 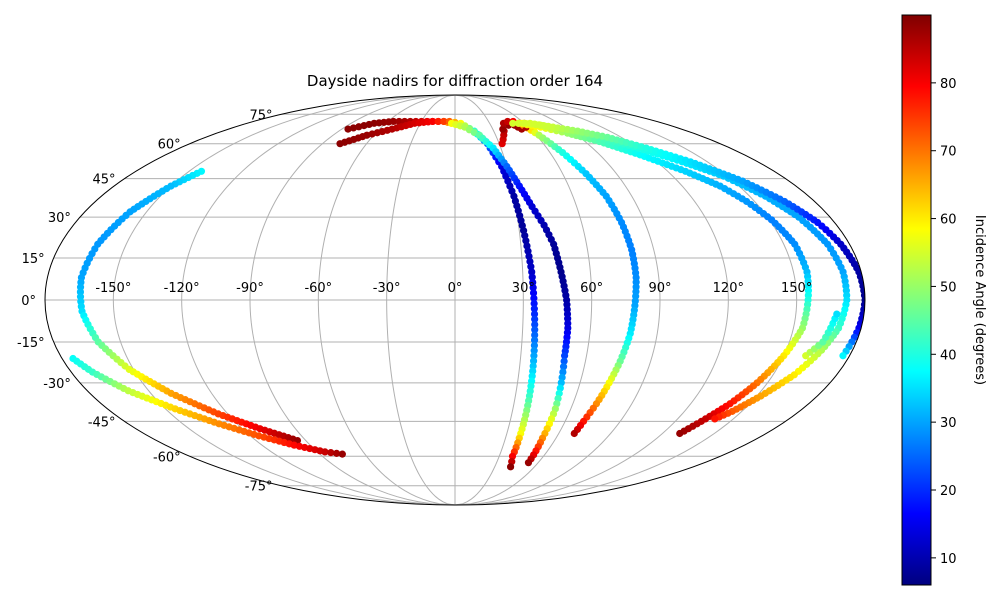 What do you see at coordinates (28, 301) in the screenshot?
I see `lat-tick-label: 0°` at bounding box center [28, 301].